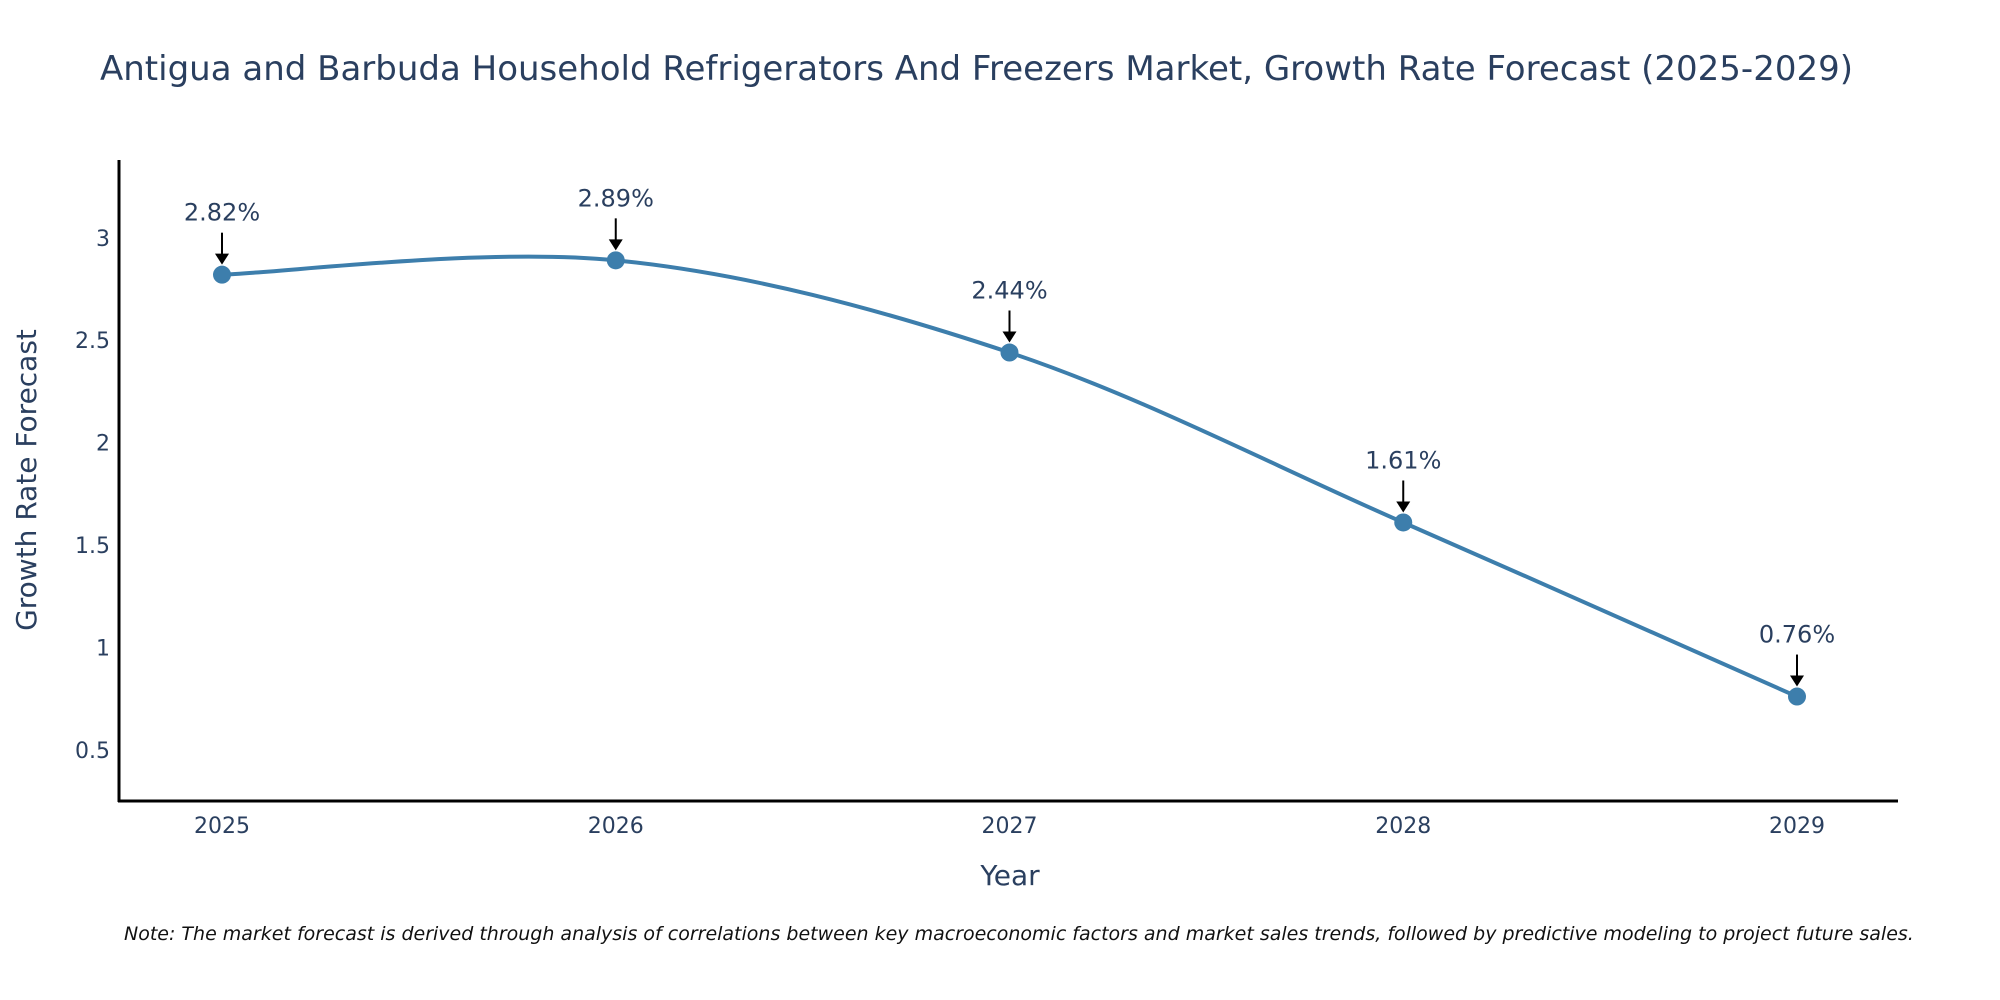  I want to click on y-ticks: 0.5 1 1.5 2 2.5 3, so click(92, 495).